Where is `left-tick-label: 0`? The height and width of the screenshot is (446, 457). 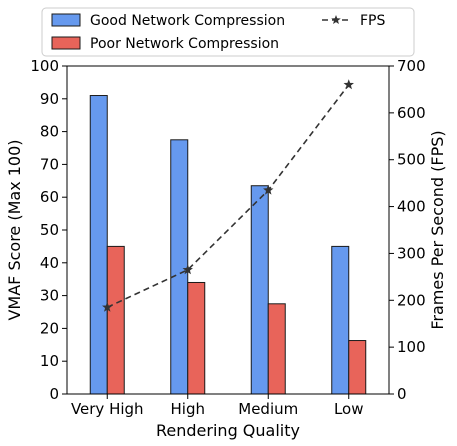 left-tick-label: 0 is located at coordinates (54, 394).